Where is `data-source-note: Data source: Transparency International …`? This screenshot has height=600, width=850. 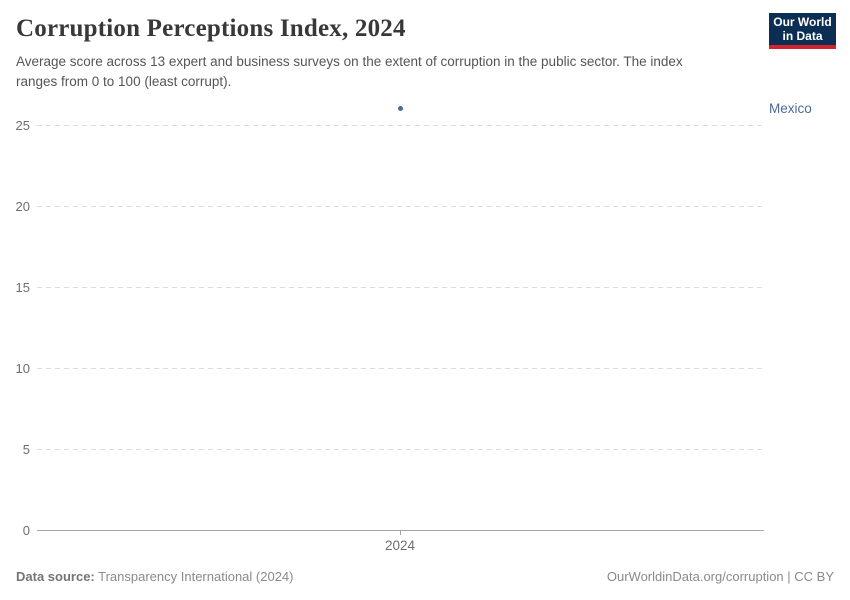 data-source-note: Data source: Transparency International … is located at coordinates (155, 576).